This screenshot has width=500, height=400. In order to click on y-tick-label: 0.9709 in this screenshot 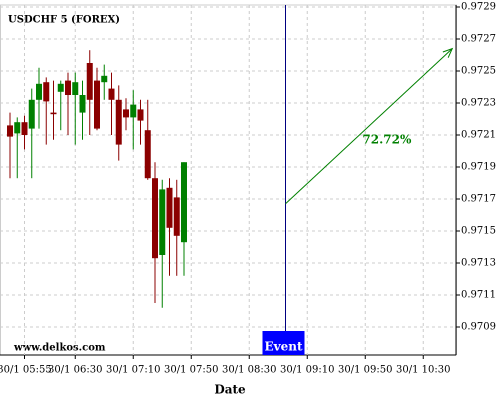, I will do `click(478, 327)`.